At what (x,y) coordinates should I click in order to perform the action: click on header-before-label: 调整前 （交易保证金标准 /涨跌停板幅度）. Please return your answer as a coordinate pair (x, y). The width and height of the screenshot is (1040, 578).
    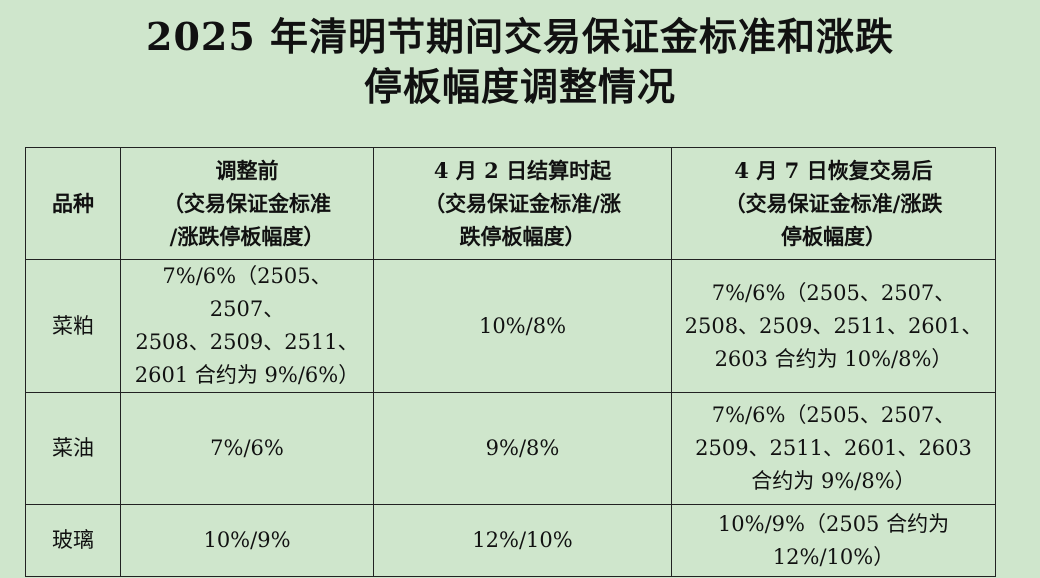
    Looking at the image, I should click on (247, 203).